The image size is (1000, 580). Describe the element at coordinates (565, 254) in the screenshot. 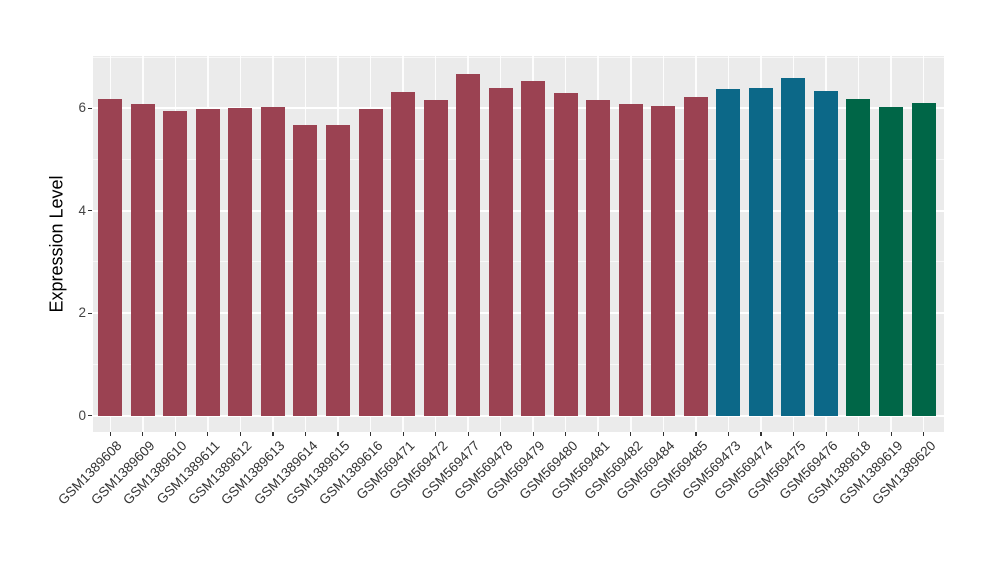

I see `bar-GSM569480` at that location.